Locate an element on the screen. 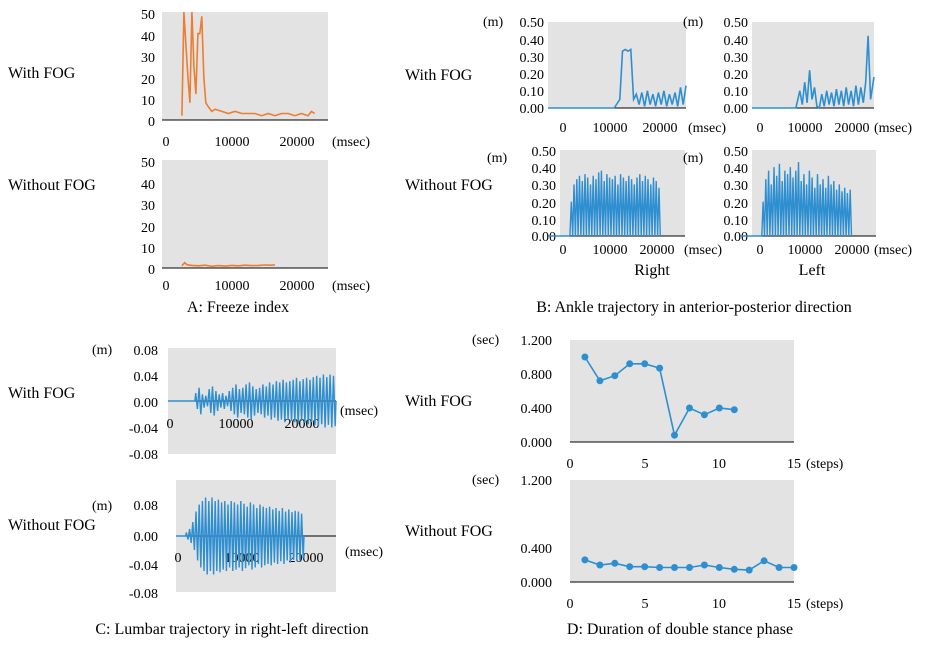 The width and height of the screenshot is (930, 646). series-line-ankle-without-left is located at coordinates (796, 199).